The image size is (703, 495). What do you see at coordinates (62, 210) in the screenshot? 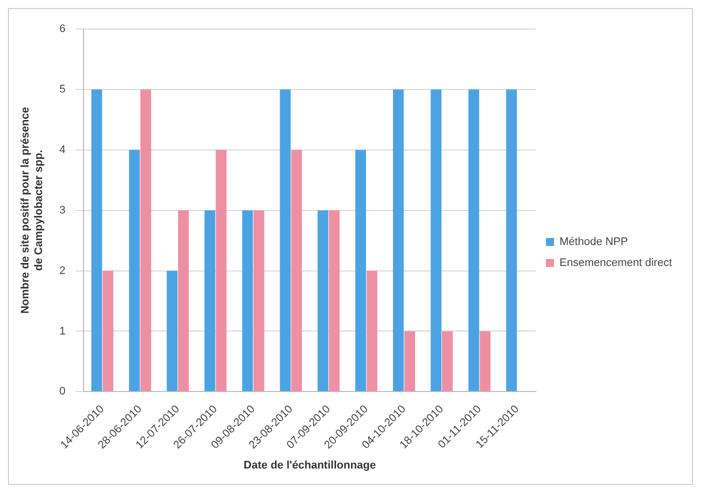
I see `y-tick-label: 3` at bounding box center [62, 210].